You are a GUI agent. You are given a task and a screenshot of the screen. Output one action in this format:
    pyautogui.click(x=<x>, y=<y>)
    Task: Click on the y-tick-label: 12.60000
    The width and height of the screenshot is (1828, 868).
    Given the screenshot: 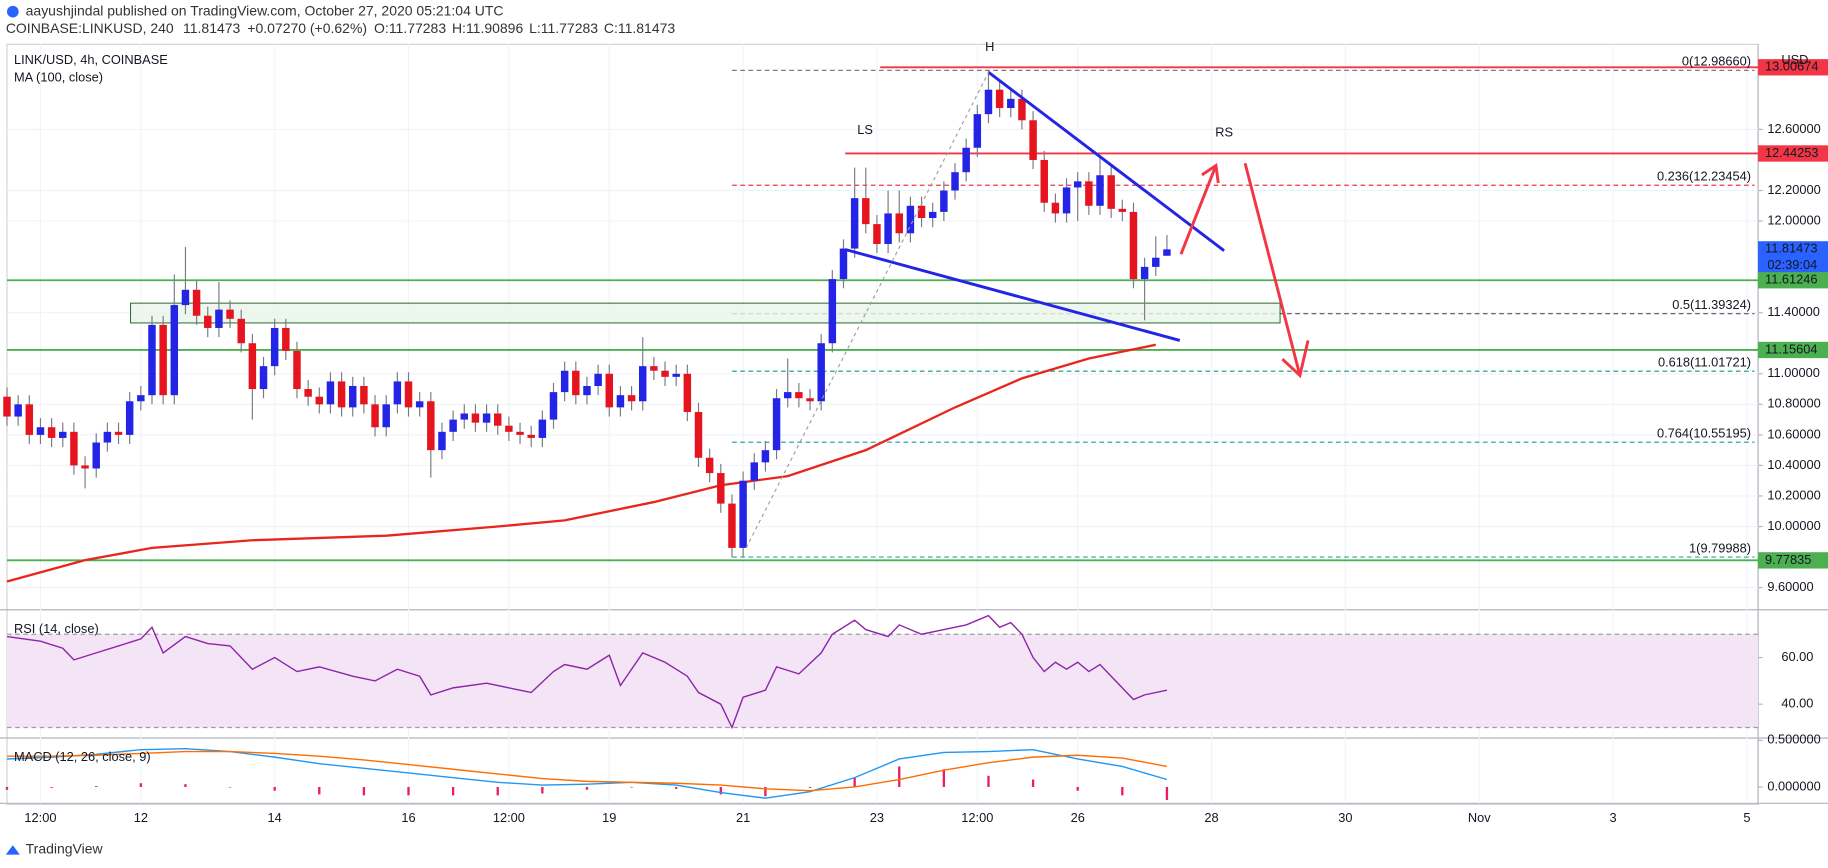 What is the action you would take?
    pyautogui.click(x=1793, y=128)
    